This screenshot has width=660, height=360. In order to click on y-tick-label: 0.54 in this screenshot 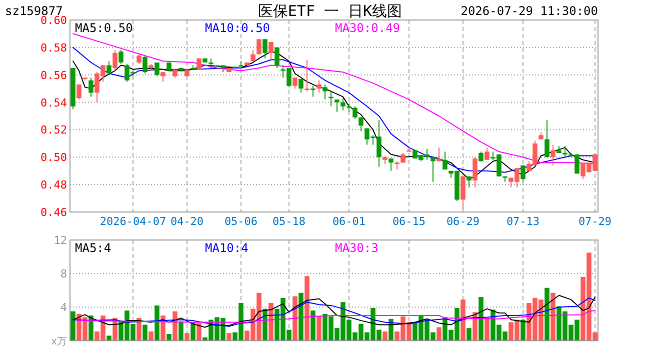, I will do `click(54, 103)`.